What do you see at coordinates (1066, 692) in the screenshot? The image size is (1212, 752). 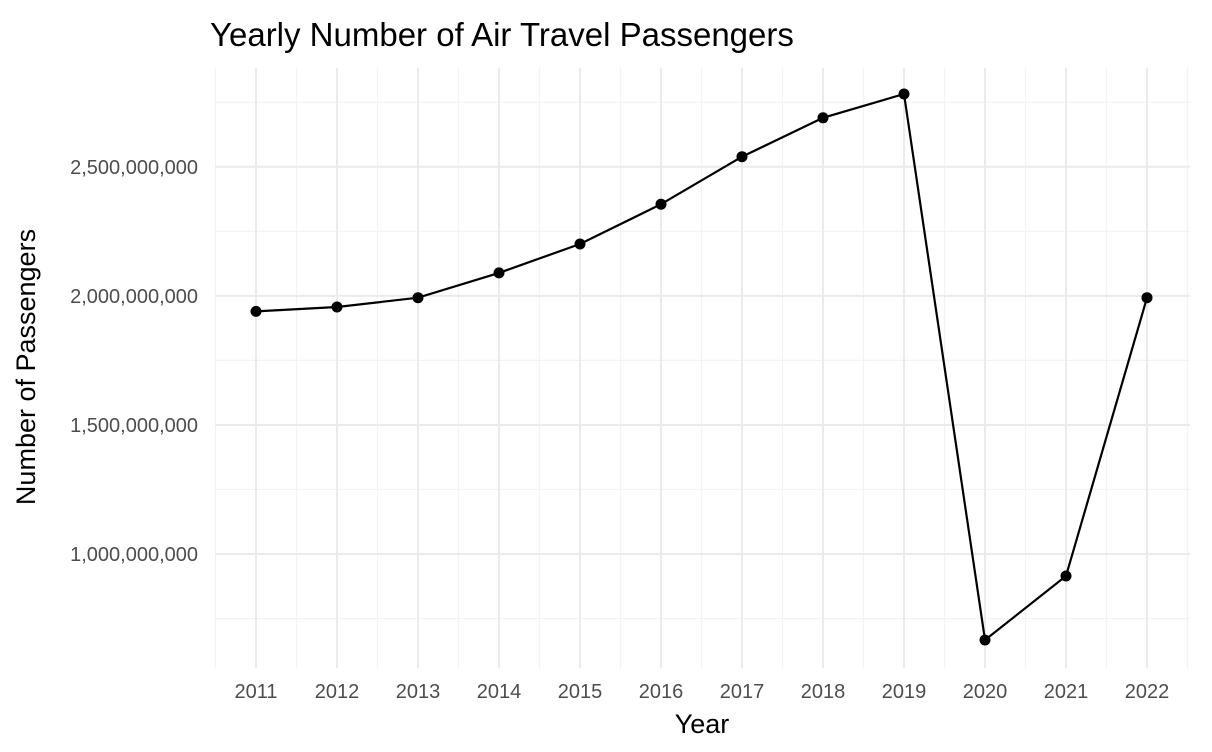 I see `x-tick-label: 2021` at bounding box center [1066, 692].